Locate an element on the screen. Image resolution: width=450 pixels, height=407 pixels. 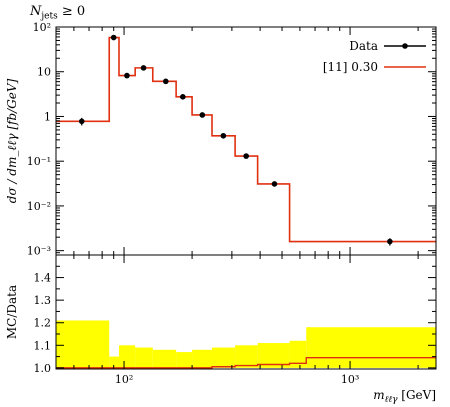
y-tick-label: 1.4 is located at coordinates (43, 278).